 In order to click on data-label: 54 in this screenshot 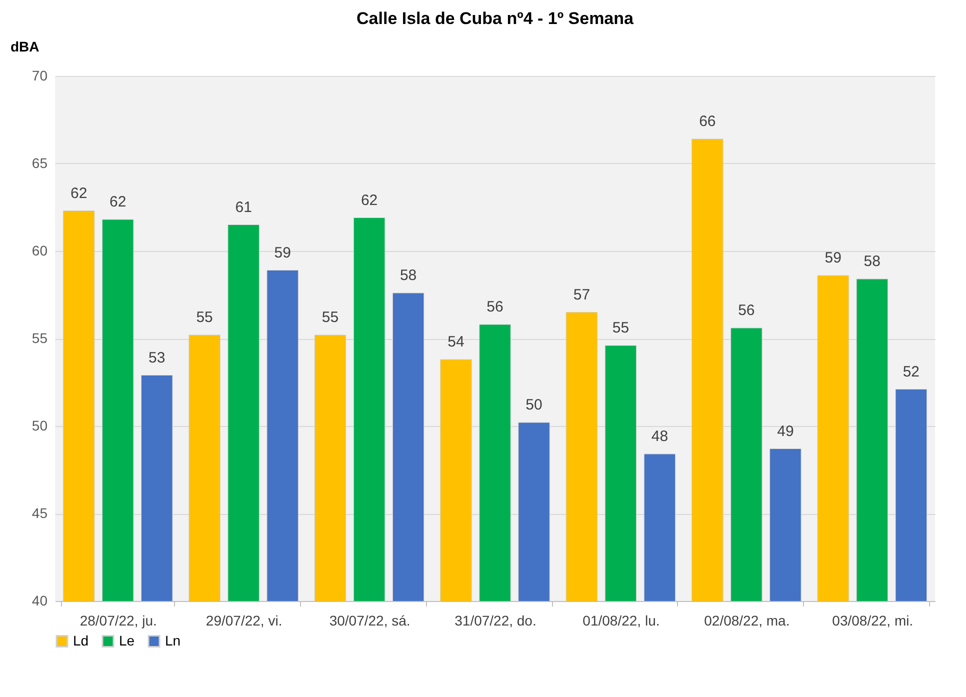, I will do `click(456, 342)`.